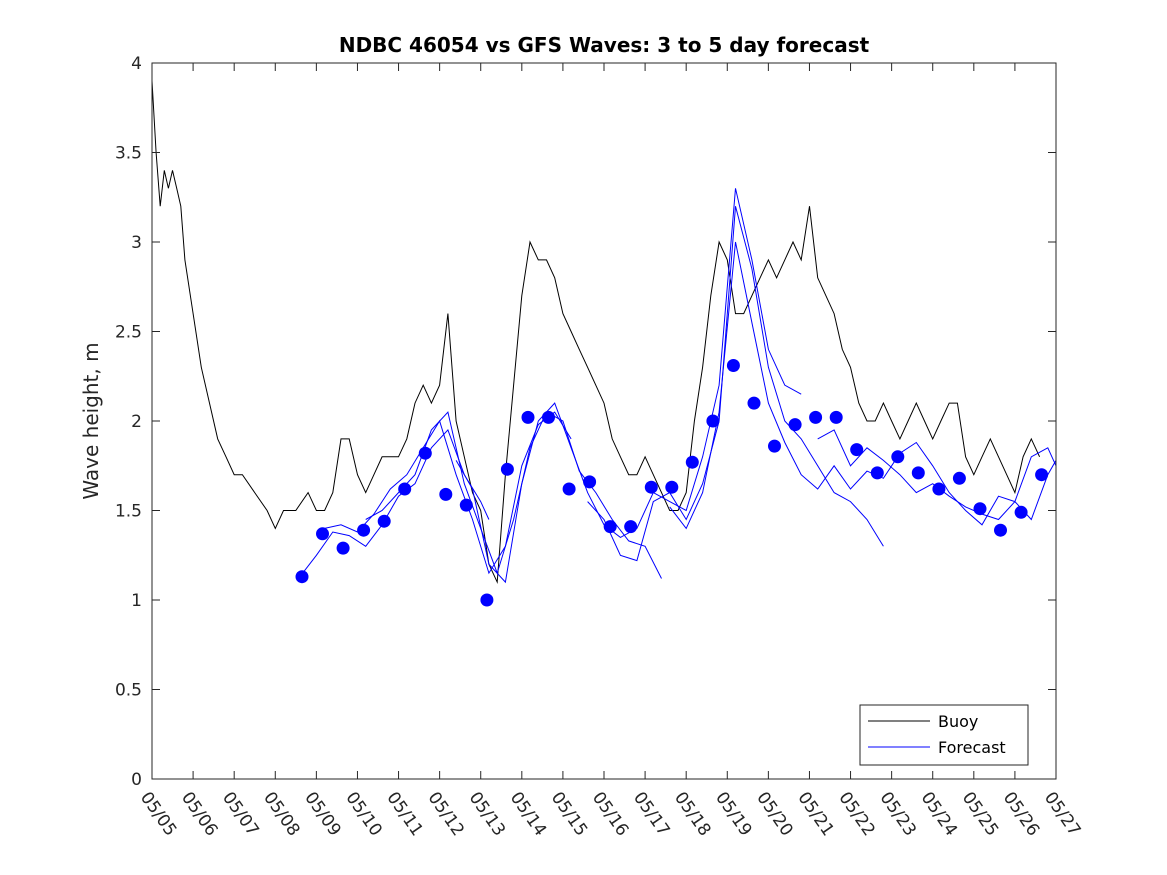  I want to click on y-tick-label: 1, so click(136, 601).